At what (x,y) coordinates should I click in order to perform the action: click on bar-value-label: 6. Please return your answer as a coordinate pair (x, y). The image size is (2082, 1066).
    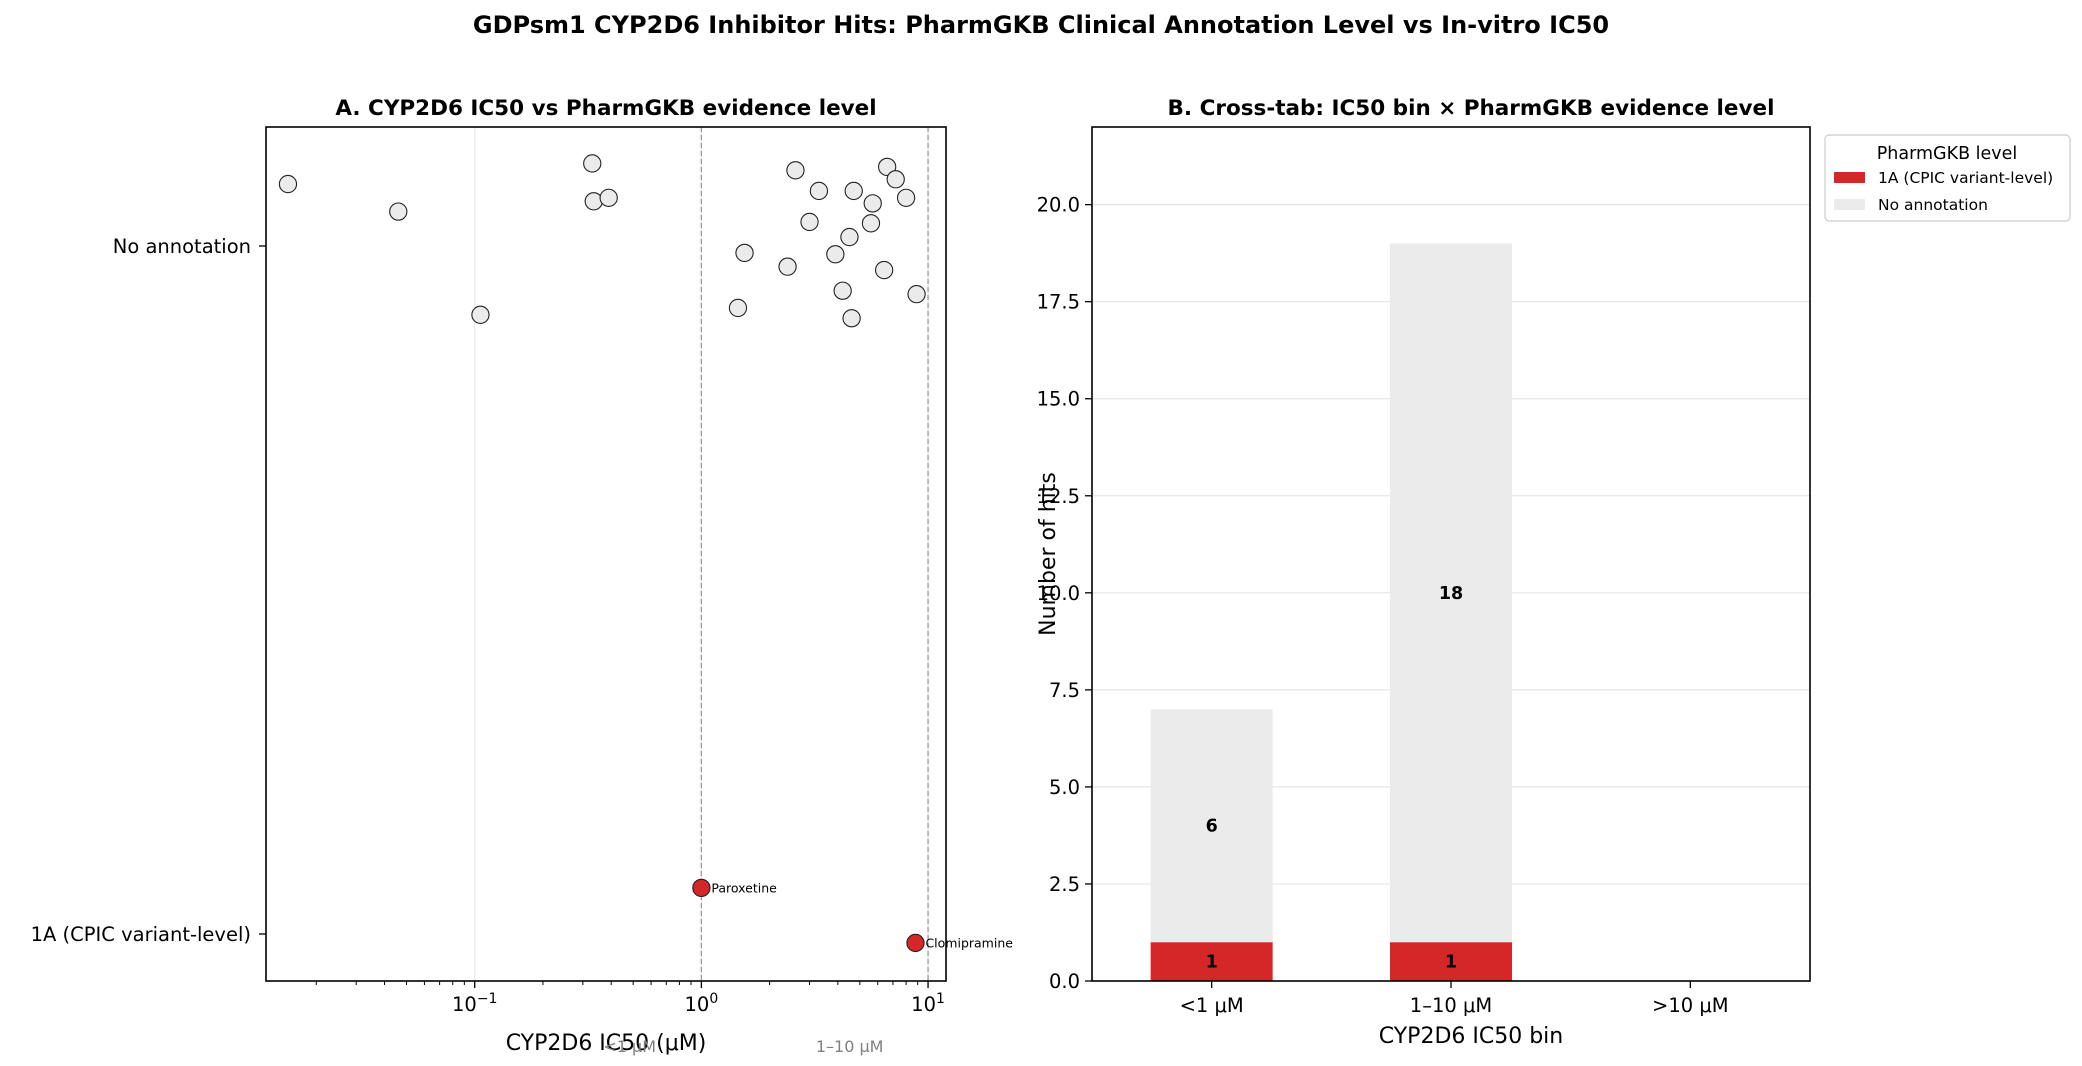
    Looking at the image, I should click on (1212, 827).